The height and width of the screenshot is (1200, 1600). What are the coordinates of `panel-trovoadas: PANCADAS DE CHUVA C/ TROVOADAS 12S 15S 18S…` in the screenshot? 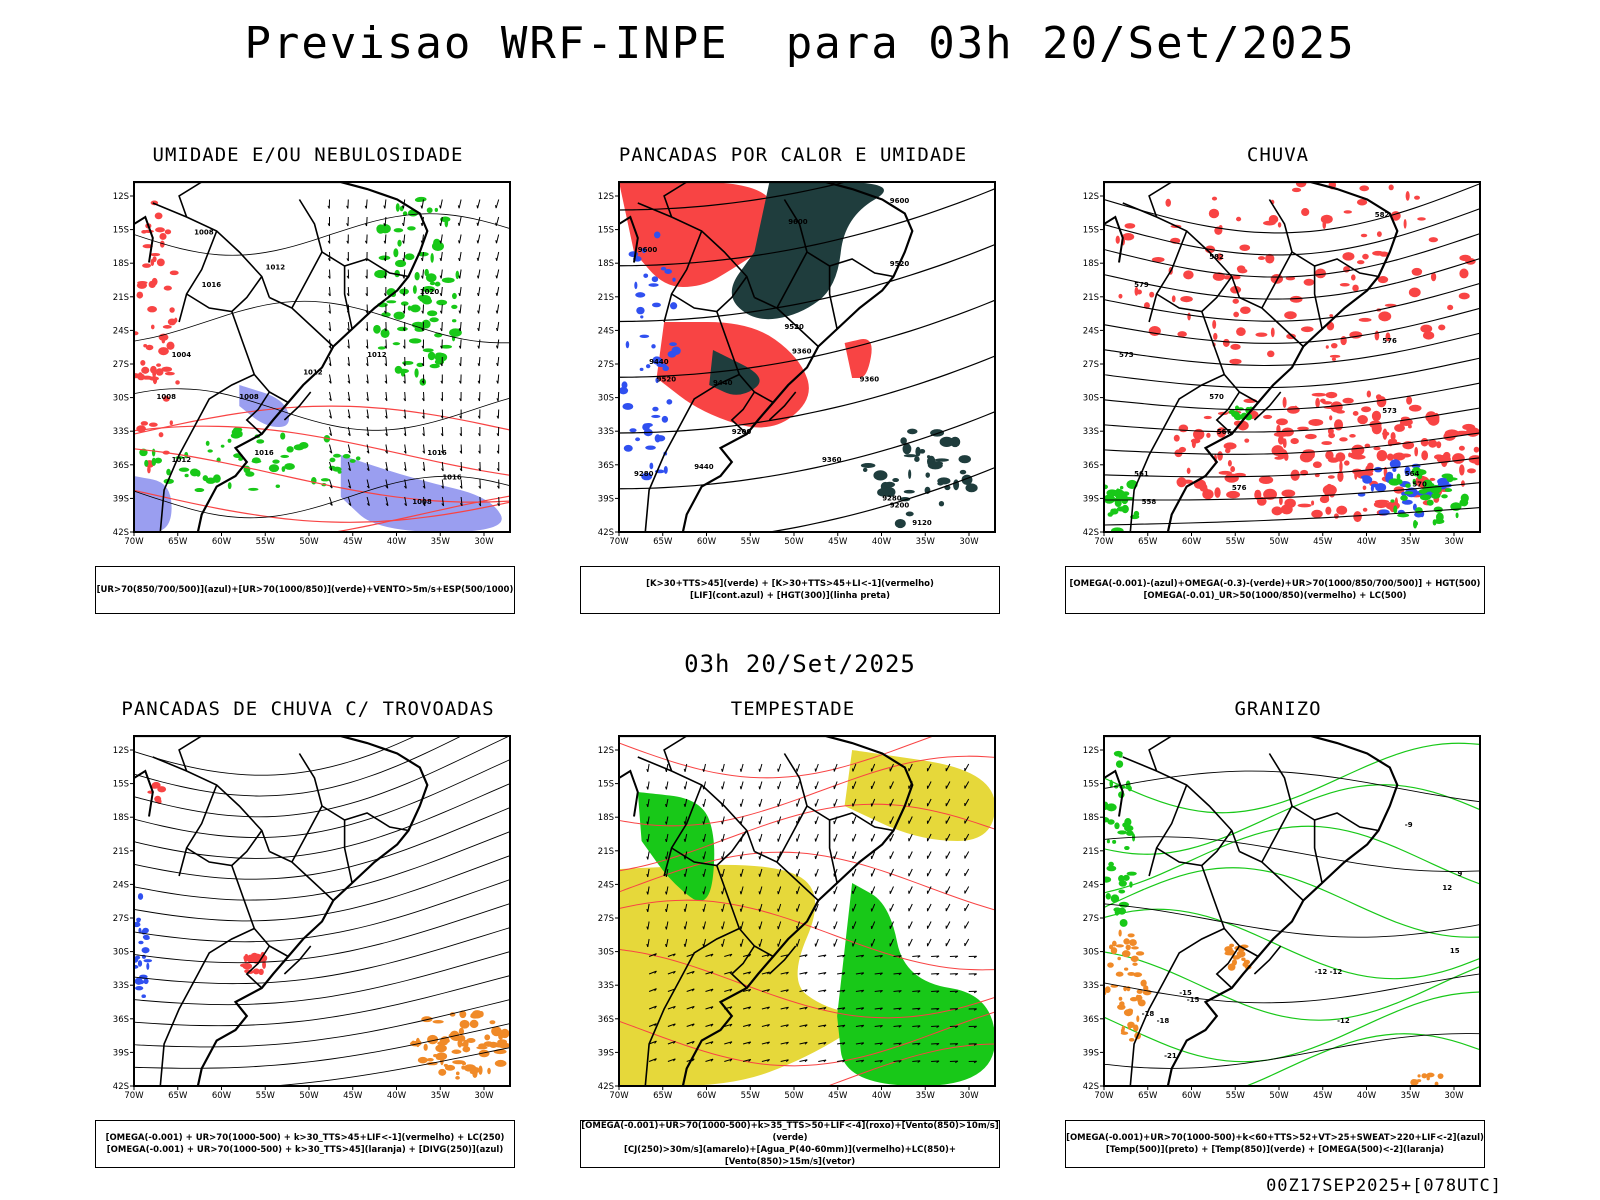 It's located at (308, 943).